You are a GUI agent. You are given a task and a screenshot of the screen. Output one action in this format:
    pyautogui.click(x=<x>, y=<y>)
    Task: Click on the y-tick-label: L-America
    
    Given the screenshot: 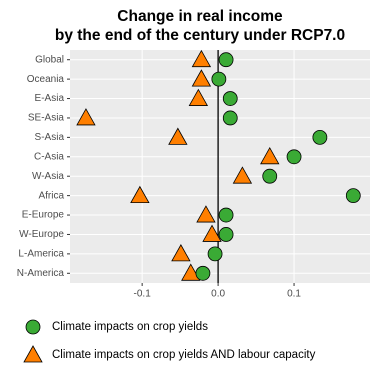 What is the action you would take?
    pyautogui.click(x=41, y=254)
    